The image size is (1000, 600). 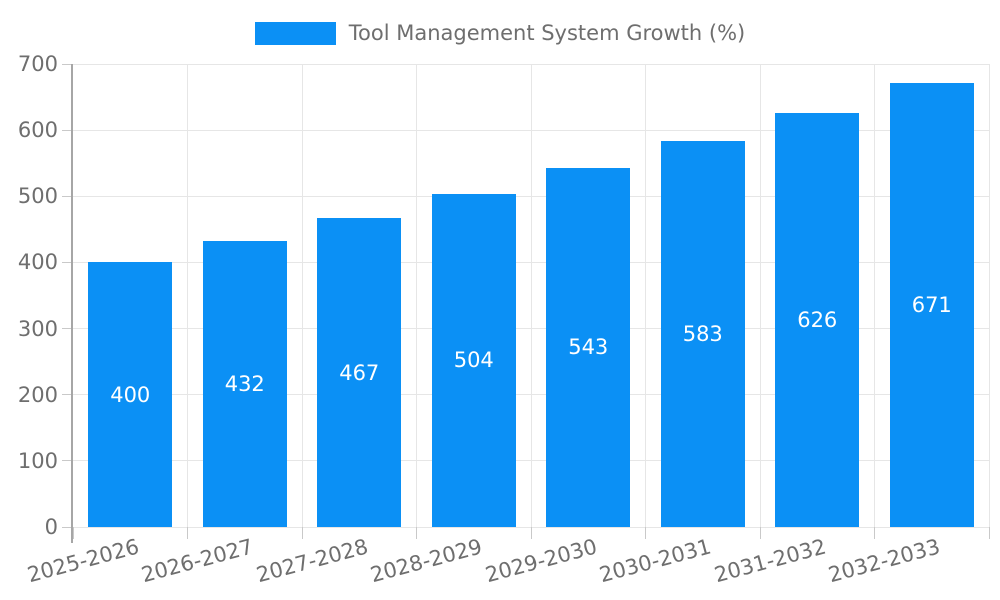 I want to click on bar-value-label: 467, so click(x=359, y=372).